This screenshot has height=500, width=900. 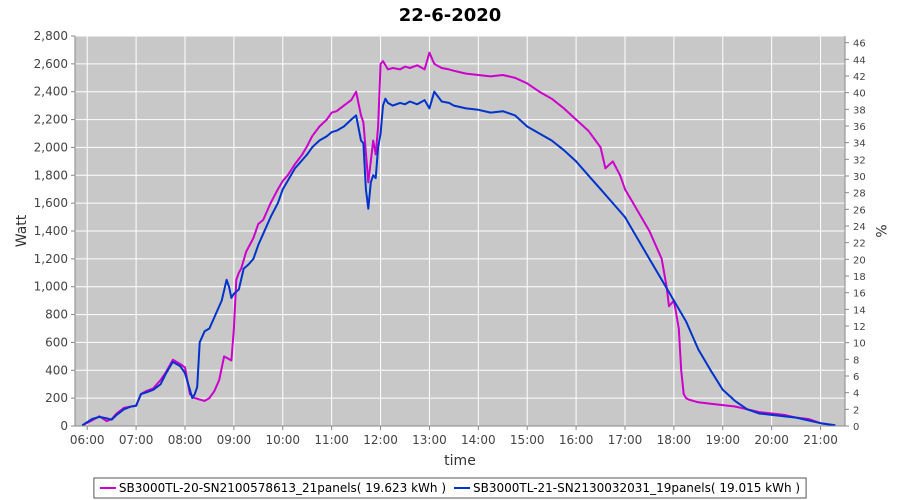 I want to click on x-tick-label: 14:00, so click(x=478, y=440).